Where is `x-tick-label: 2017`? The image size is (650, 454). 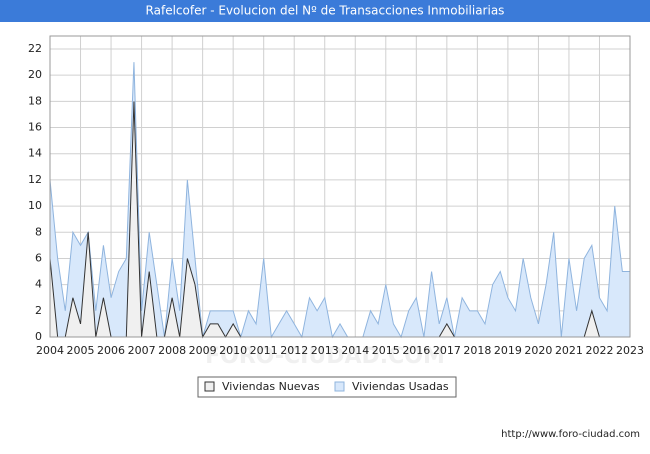
x-tick-label: 2017 is located at coordinates (447, 350).